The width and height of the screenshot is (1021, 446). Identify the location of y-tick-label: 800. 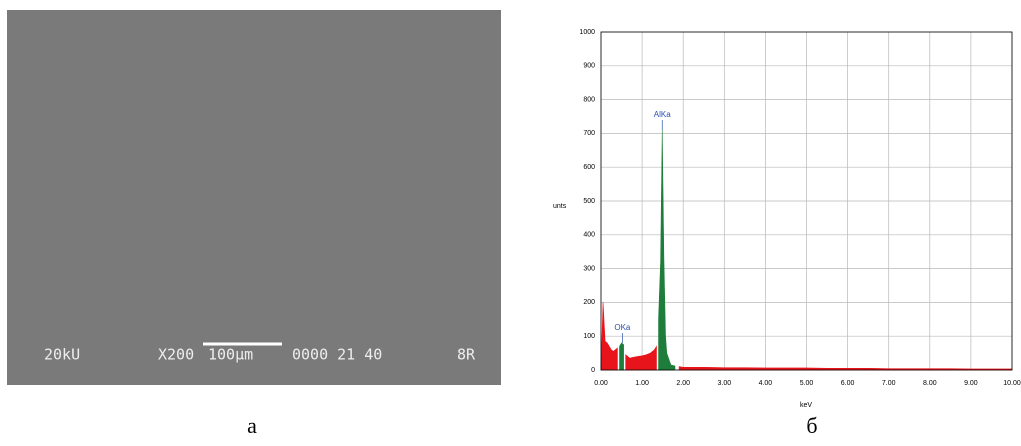
(589, 99).